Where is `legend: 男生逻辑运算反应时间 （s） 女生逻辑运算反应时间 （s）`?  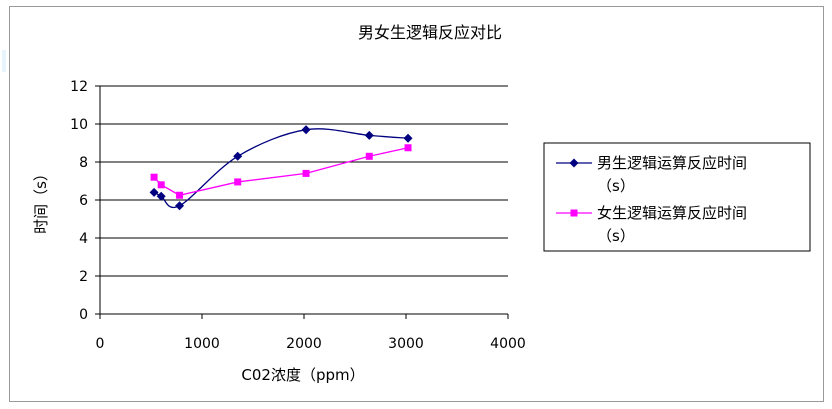 legend: 男生逻辑运算反应时间 （s） 女生逻辑运算反应时间 （s） is located at coordinates (677, 197).